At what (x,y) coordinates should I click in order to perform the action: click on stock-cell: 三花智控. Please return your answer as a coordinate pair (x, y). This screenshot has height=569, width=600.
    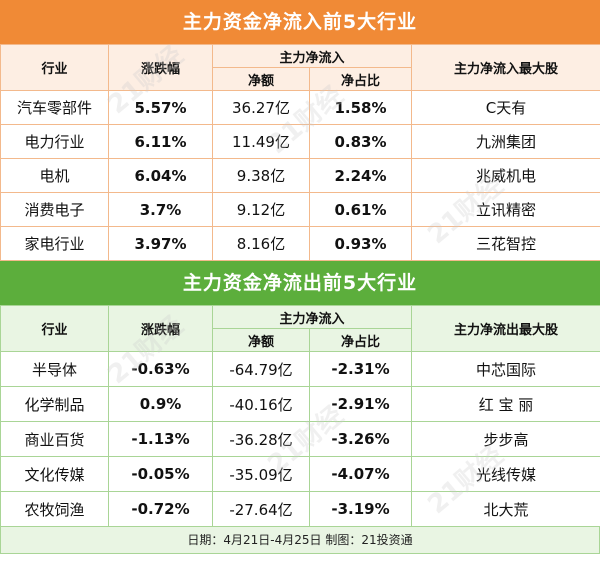
    Looking at the image, I should click on (505, 243).